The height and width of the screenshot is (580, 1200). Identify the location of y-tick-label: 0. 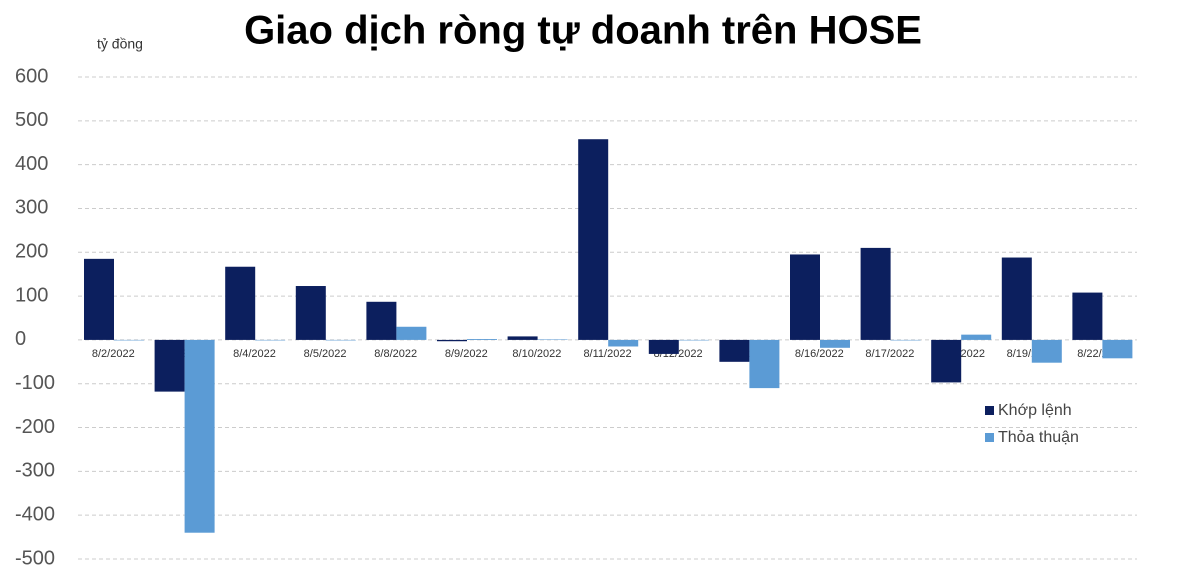
(20, 339).